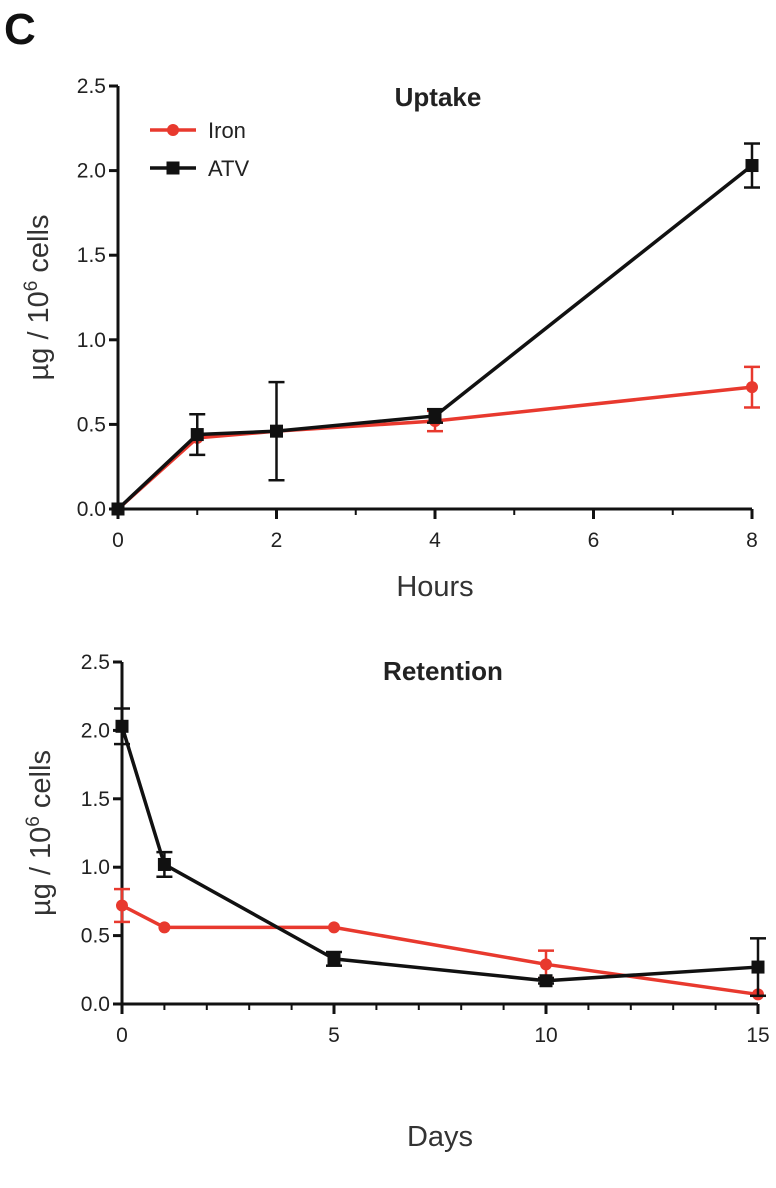 The width and height of the screenshot is (776, 1188). I want to click on x-tick-label: 15, so click(757, 1035).